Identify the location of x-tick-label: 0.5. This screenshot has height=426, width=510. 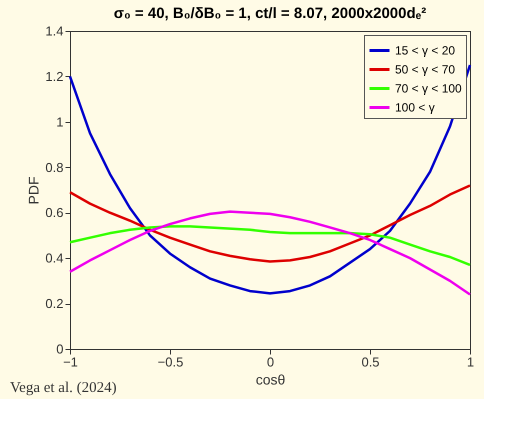
(370, 362).